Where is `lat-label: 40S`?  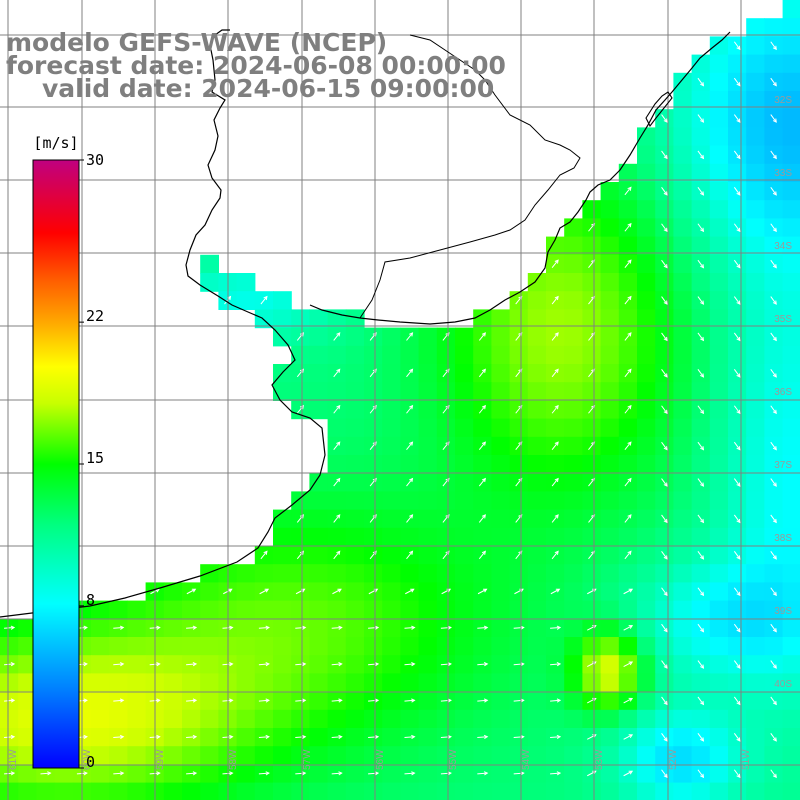
lat-label: 40S is located at coordinates (783, 684).